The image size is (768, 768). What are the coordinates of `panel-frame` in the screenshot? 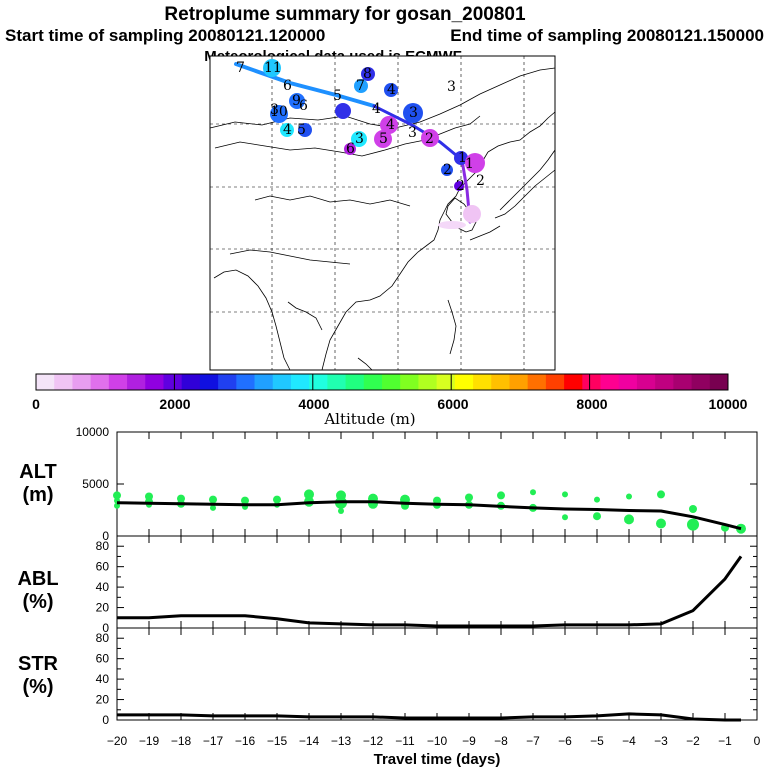 It's located at (437, 674).